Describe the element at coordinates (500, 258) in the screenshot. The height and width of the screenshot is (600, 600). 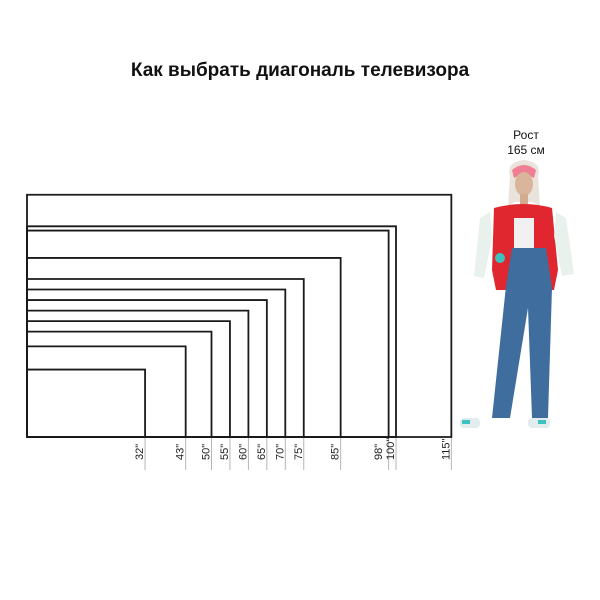
I see `patch` at that location.